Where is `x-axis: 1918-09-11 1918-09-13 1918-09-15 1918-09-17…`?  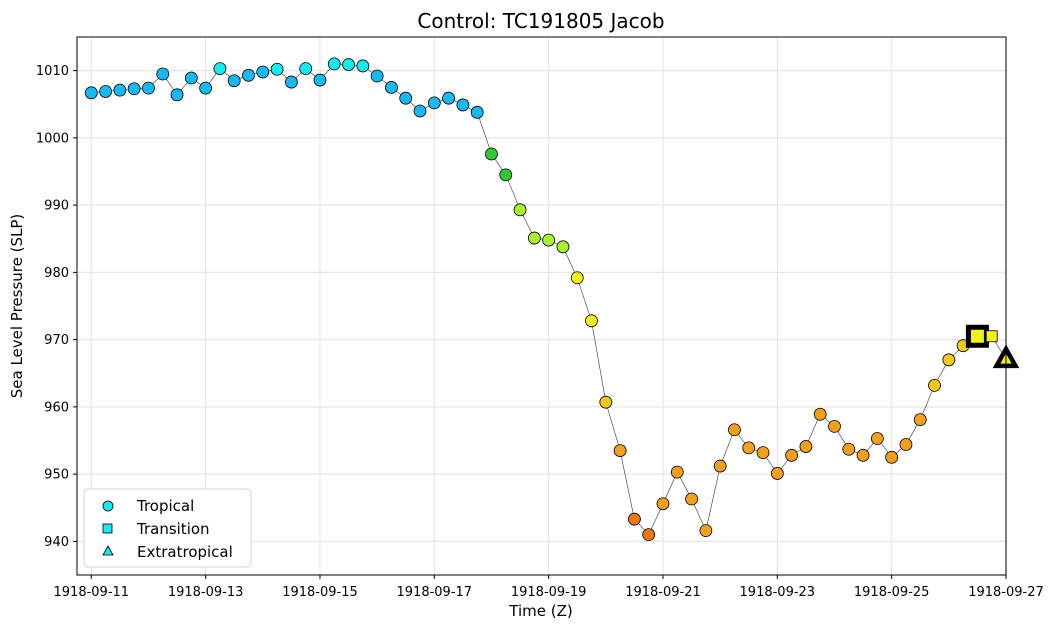 x-axis: 1918-09-11 1918-09-13 1918-09-15 1918-09-17… is located at coordinates (549, 587).